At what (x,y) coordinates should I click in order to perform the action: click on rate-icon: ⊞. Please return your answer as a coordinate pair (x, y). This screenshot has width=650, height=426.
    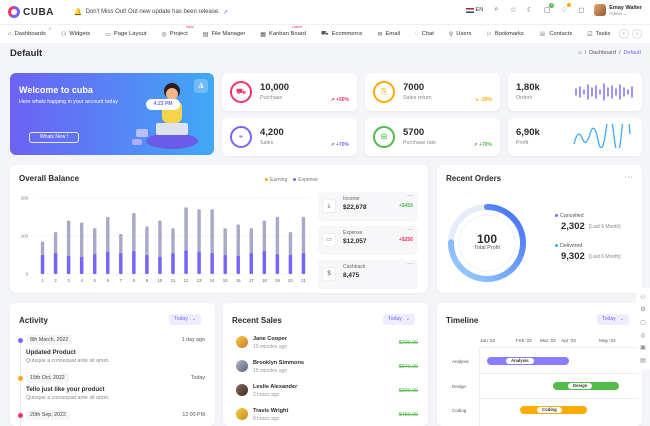
    Looking at the image, I should click on (384, 137).